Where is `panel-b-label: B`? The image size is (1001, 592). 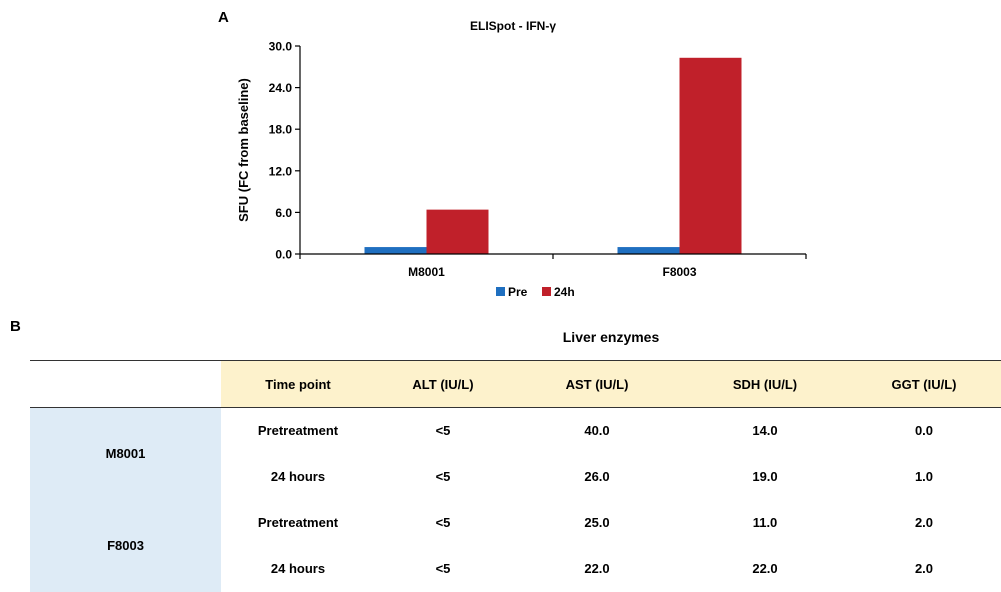
panel-b-label: B is located at coordinates (15, 326).